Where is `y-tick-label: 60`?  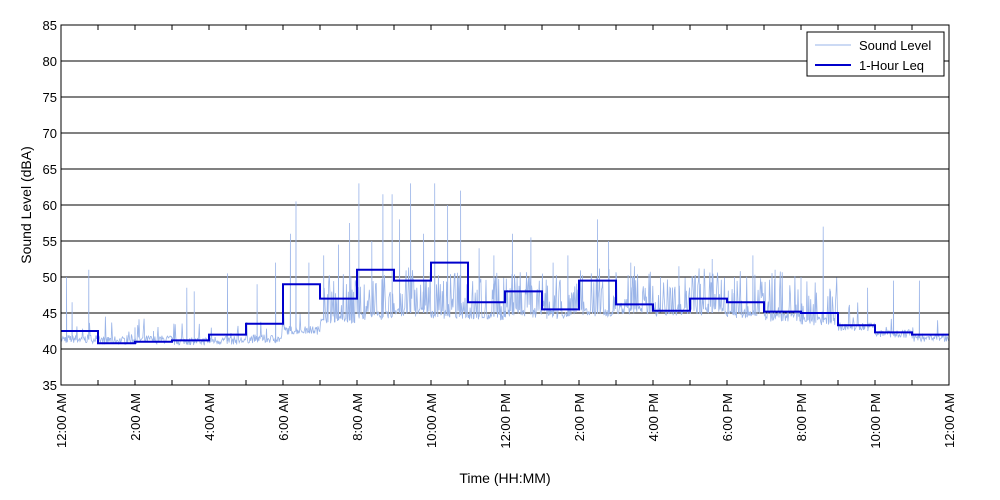 y-tick-label: 60 is located at coordinates (50, 205).